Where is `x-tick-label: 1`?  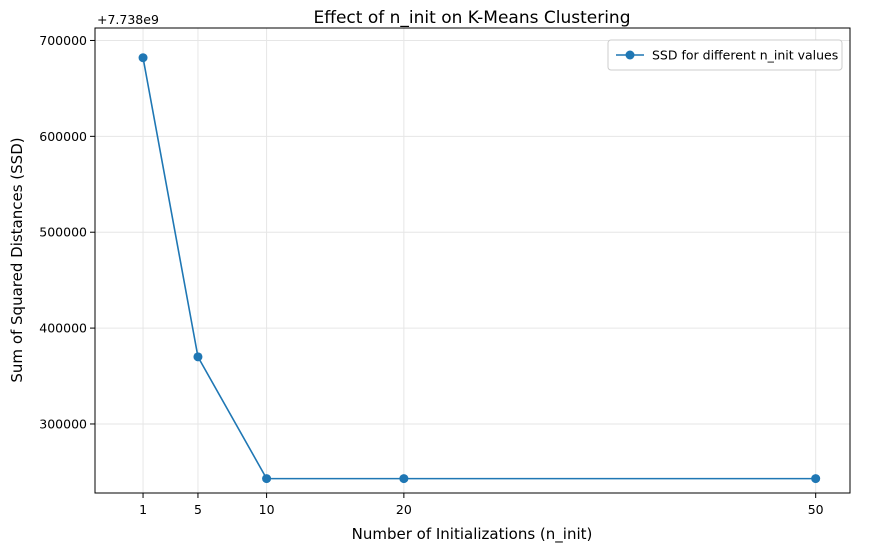 x-tick-label: 1 is located at coordinates (143, 509).